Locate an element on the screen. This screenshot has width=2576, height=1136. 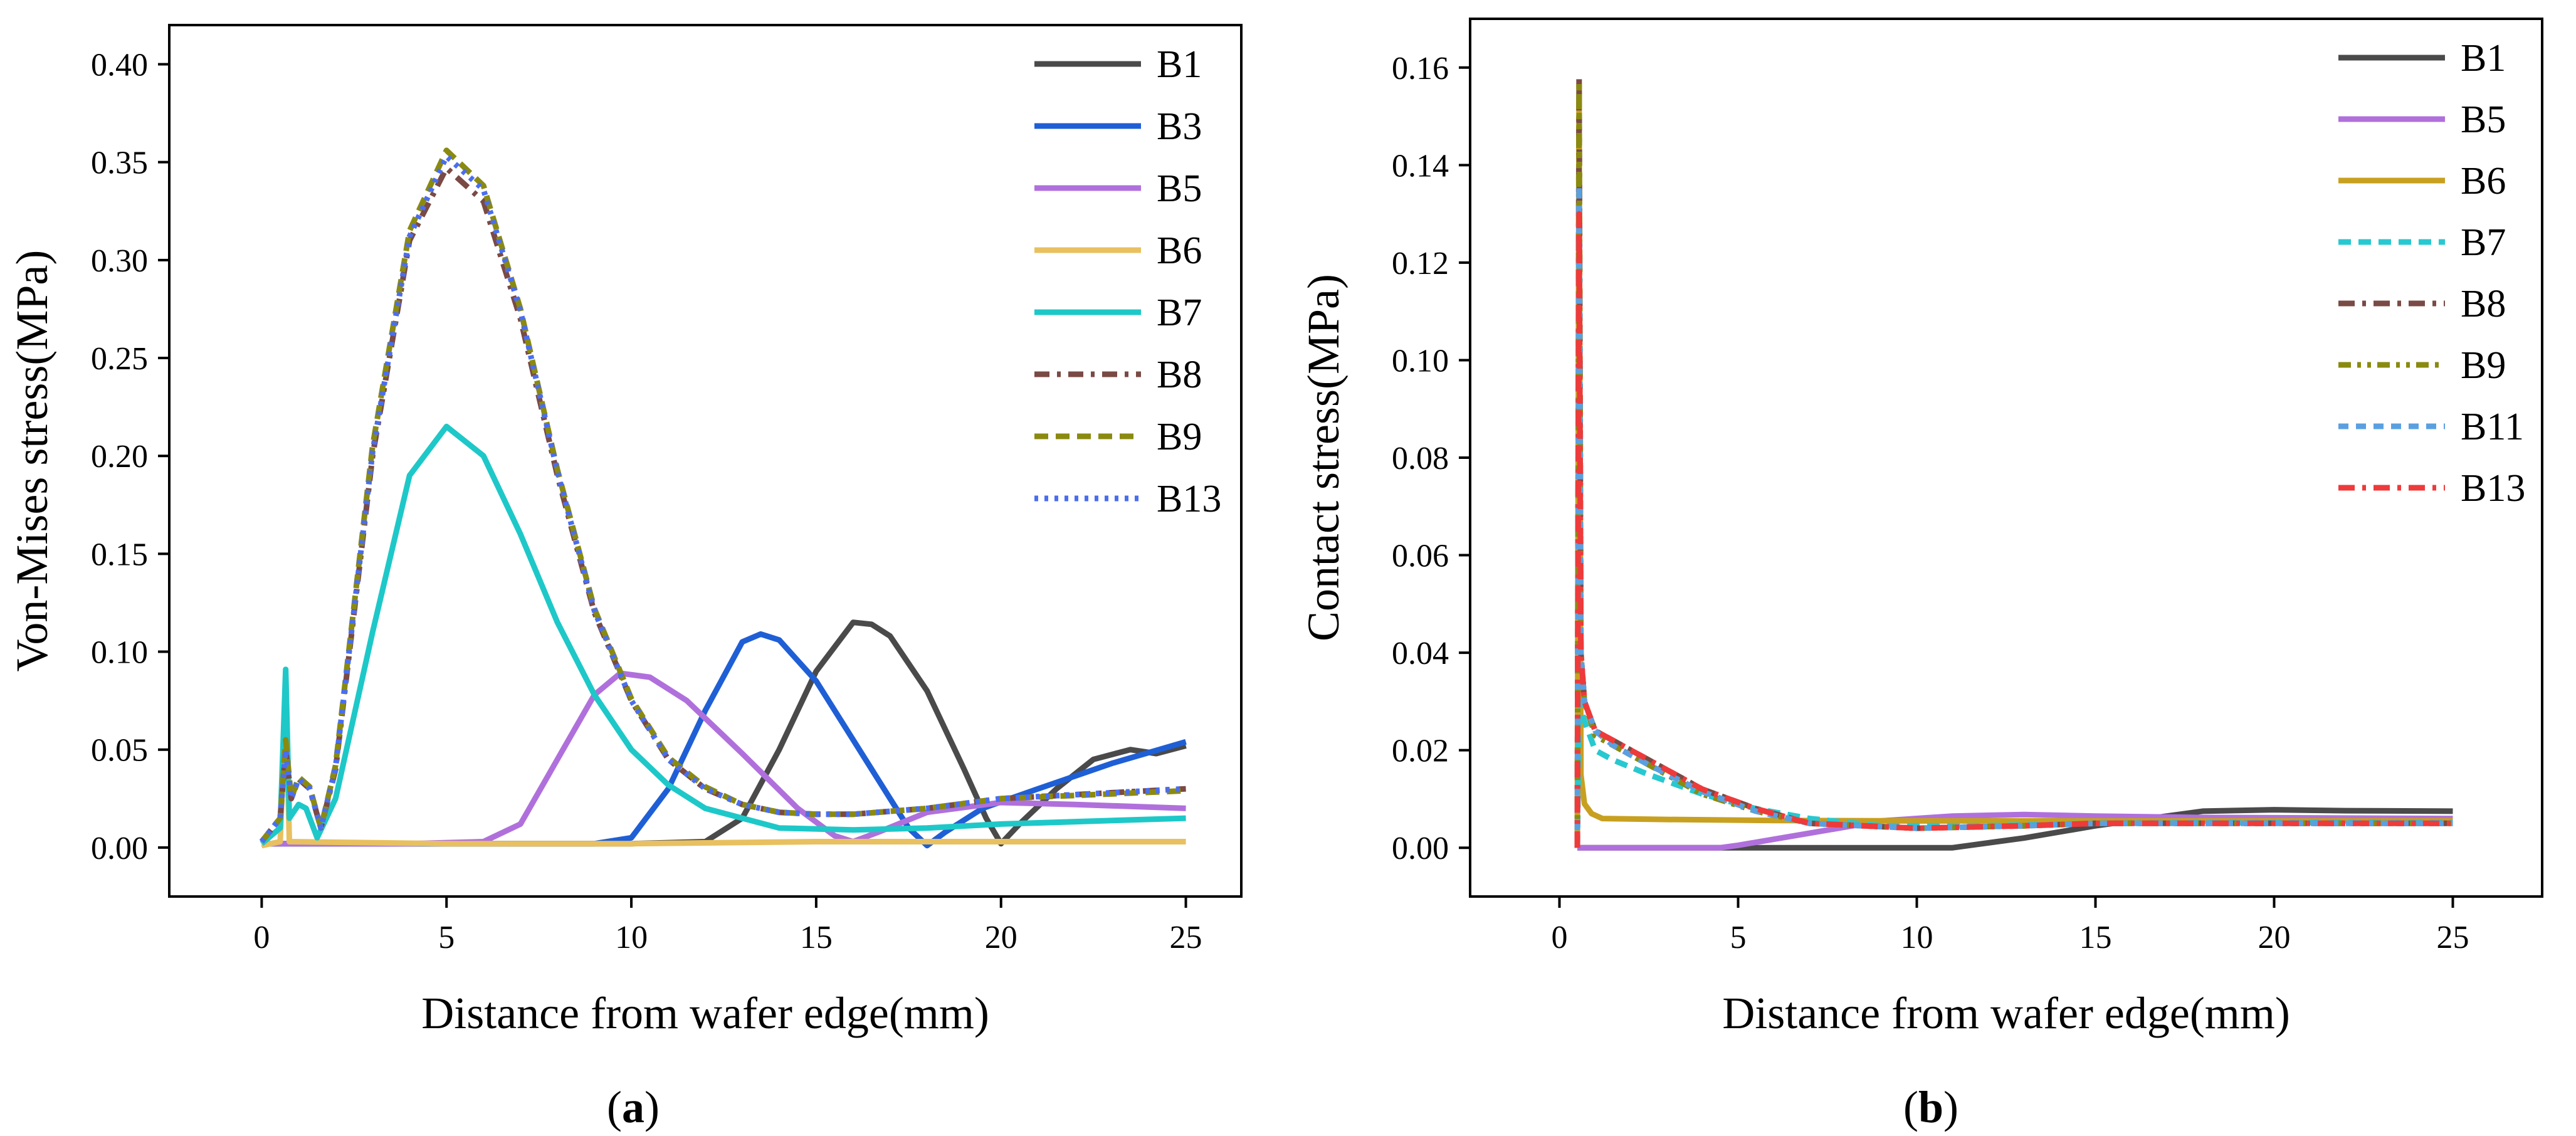
legend-label-a-b1: B1 is located at coordinates (1179, 64).